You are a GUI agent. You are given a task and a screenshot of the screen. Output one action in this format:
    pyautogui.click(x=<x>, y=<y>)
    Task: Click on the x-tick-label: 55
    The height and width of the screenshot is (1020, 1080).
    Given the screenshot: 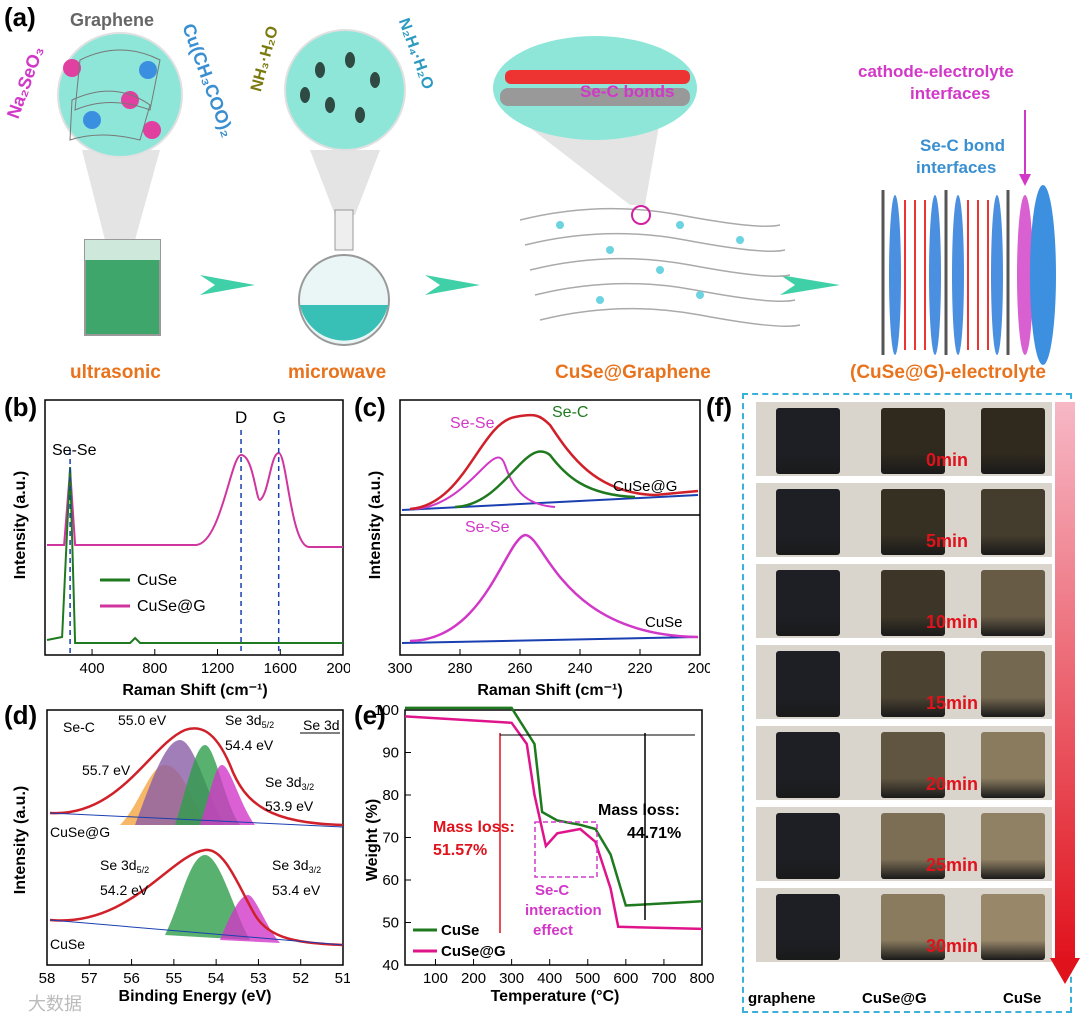 What is the action you would take?
    pyautogui.click(x=174, y=978)
    